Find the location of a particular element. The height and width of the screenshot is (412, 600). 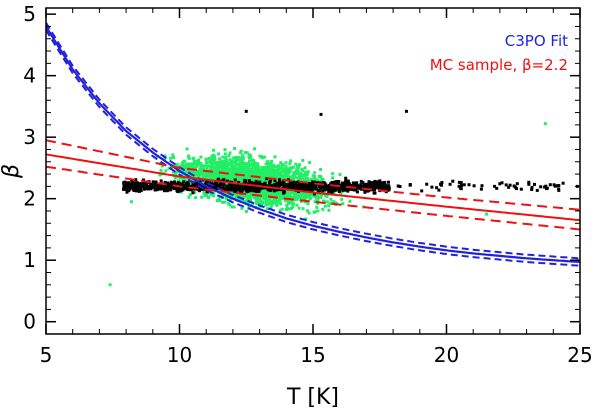

x-tick-label: 15 is located at coordinates (312, 355).